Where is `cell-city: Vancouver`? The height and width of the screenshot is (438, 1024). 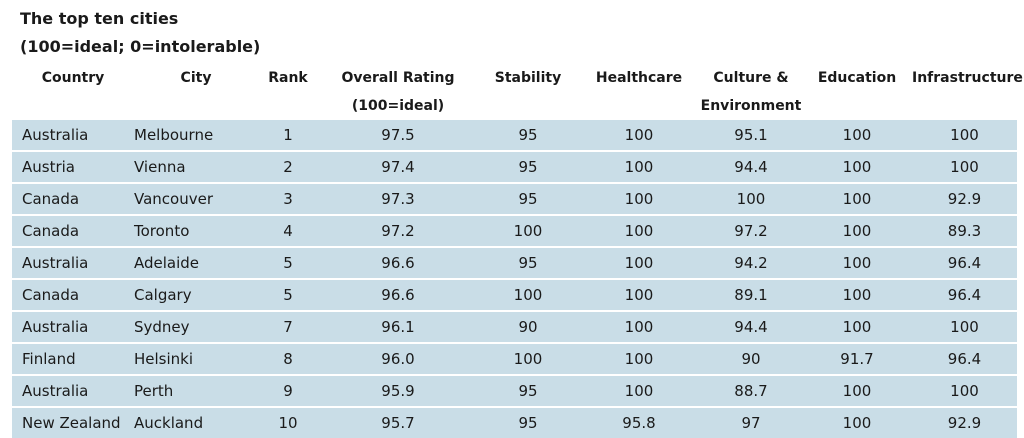
cell-city: Vancouver is located at coordinates (191, 200).